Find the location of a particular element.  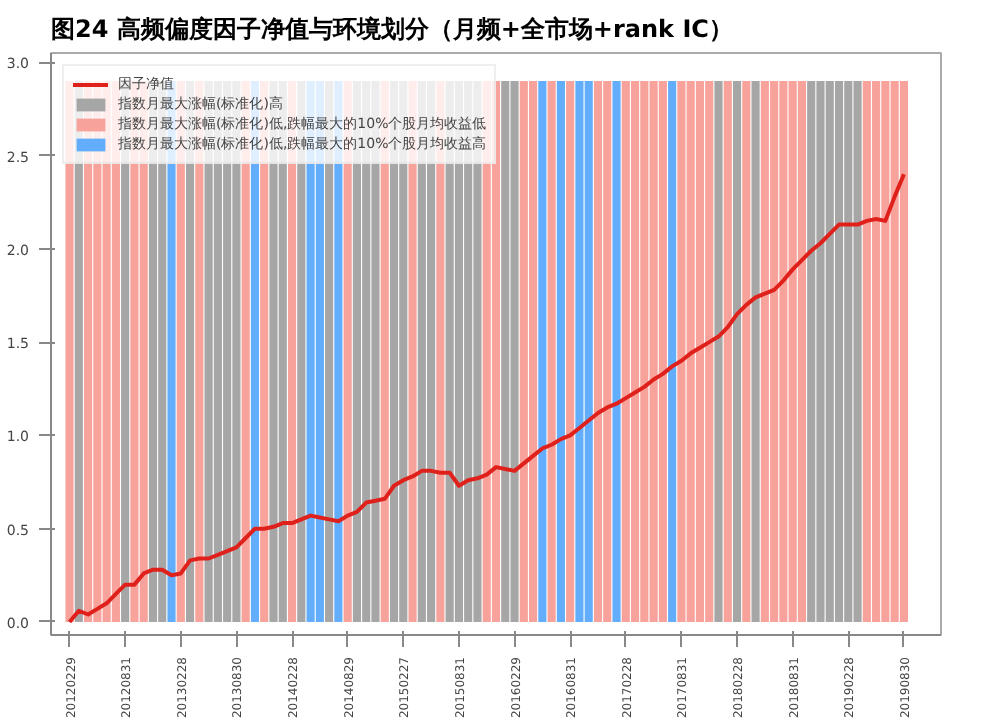

chart-title: 图24 高频偏度因子净值与环境划分（月频+全市场+rank IC） is located at coordinates (392, 29).